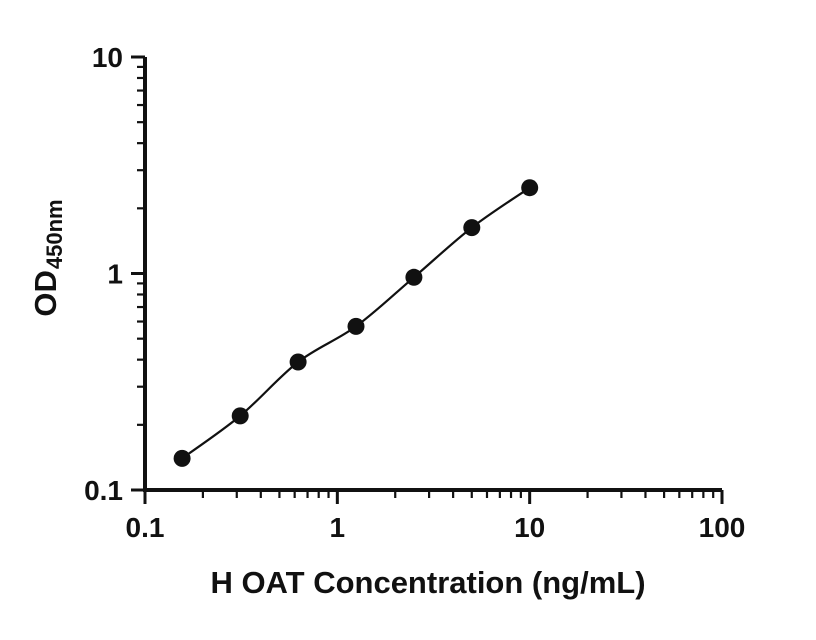  What do you see at coordinates (428, 582) in the screenshot?
I see `x-axis-title: H OAT Concentration (ng/mL)` at bounding box center [428, 582].